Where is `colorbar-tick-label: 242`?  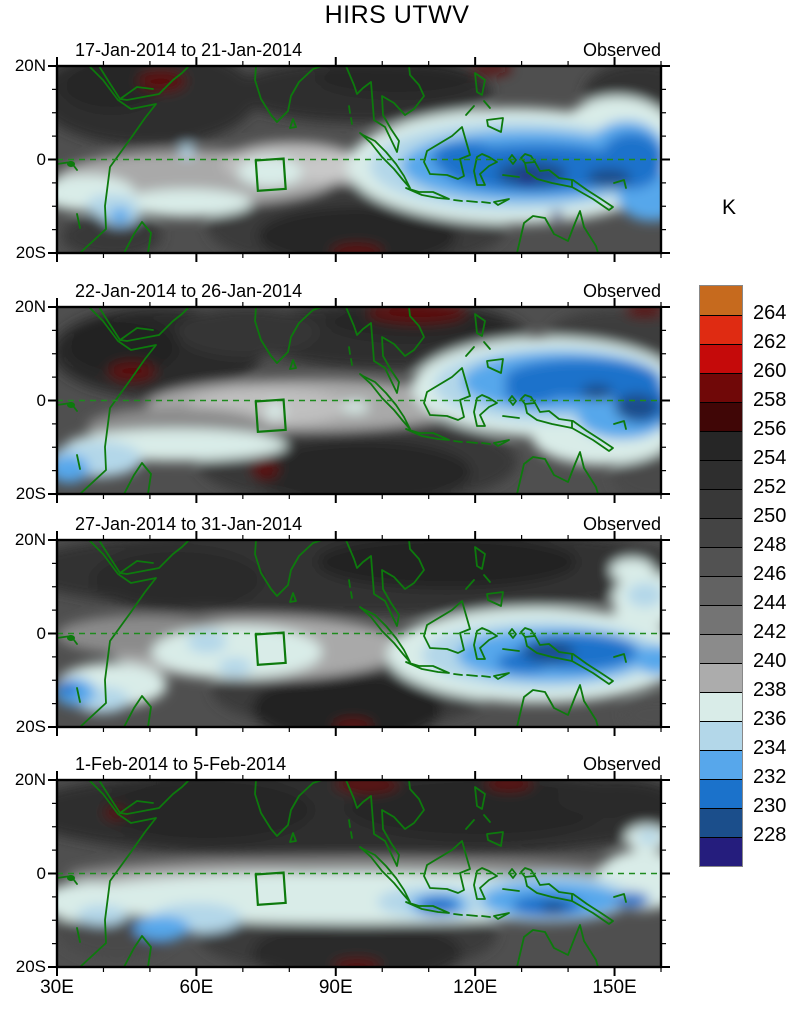
colorbar-tick-label: 242 is located at coordinates (770, 632).